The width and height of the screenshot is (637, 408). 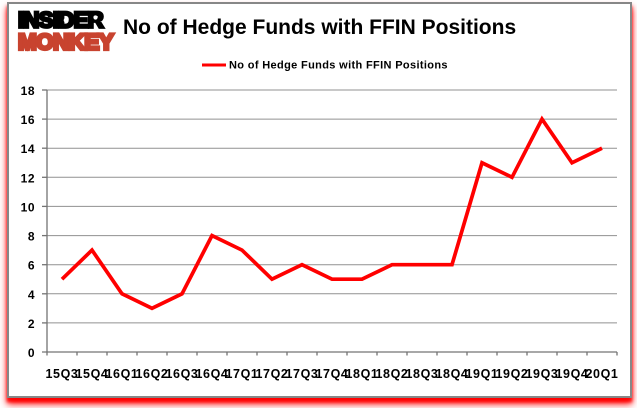 What do you see at coordinates (422, 374) in the screenshot?
I see `svg-text: 18Q3` at bounding box center [422, 374].